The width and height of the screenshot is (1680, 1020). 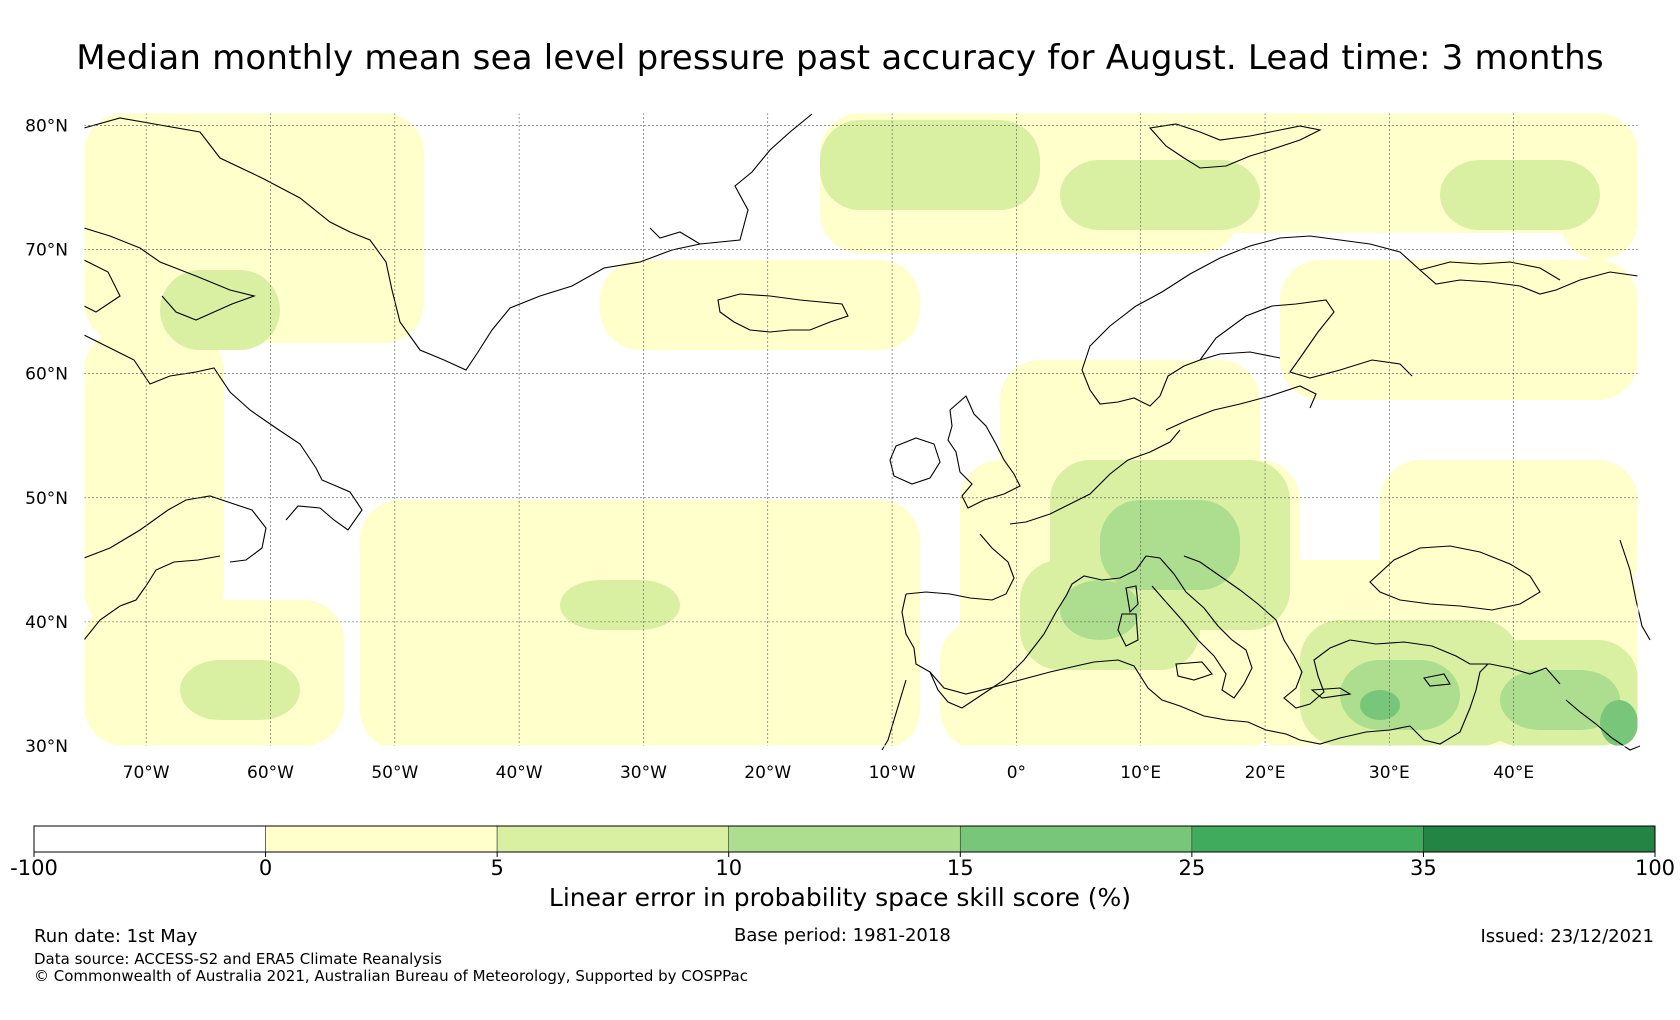 I want to click on coastline-scandinavia, so click(x=1360, y=303).